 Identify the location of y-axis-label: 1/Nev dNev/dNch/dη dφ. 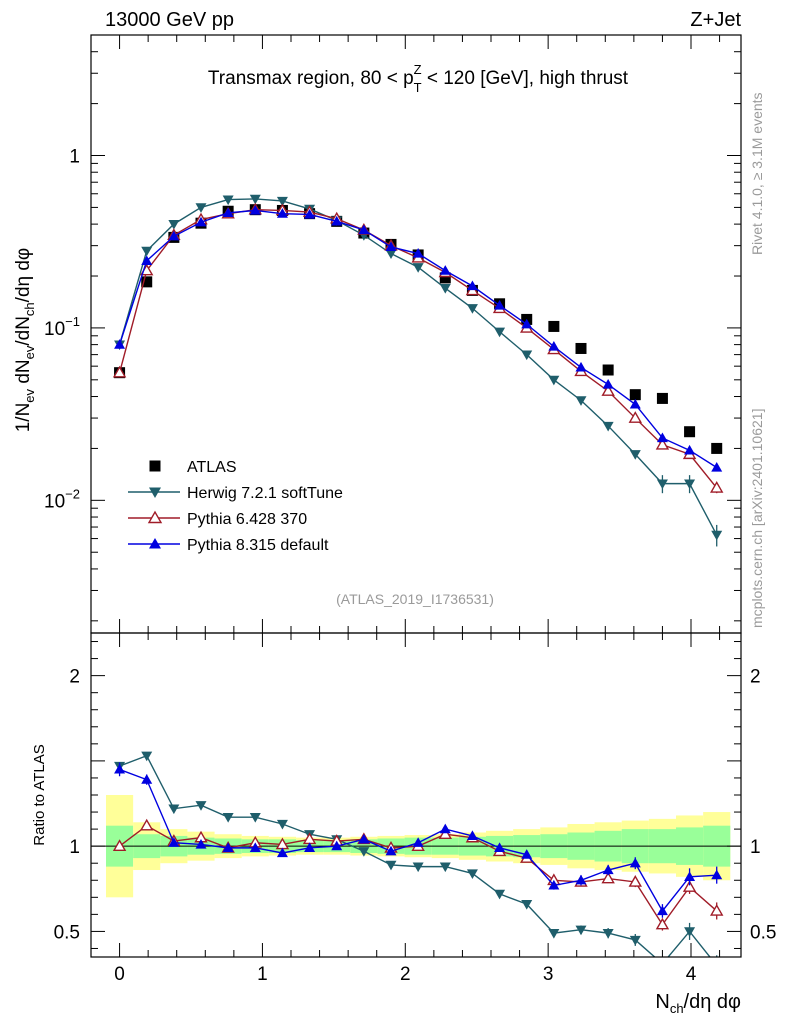
(25, 340).